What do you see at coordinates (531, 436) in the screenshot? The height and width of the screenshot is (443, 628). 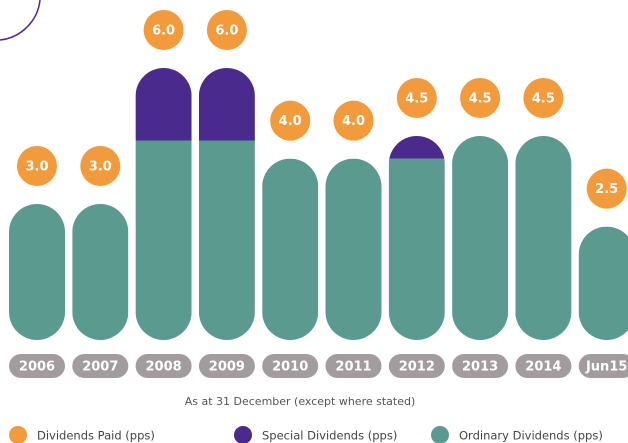 I see `legend-label: Ordinary Dividends (pps)` at bounding box center [531, 436].